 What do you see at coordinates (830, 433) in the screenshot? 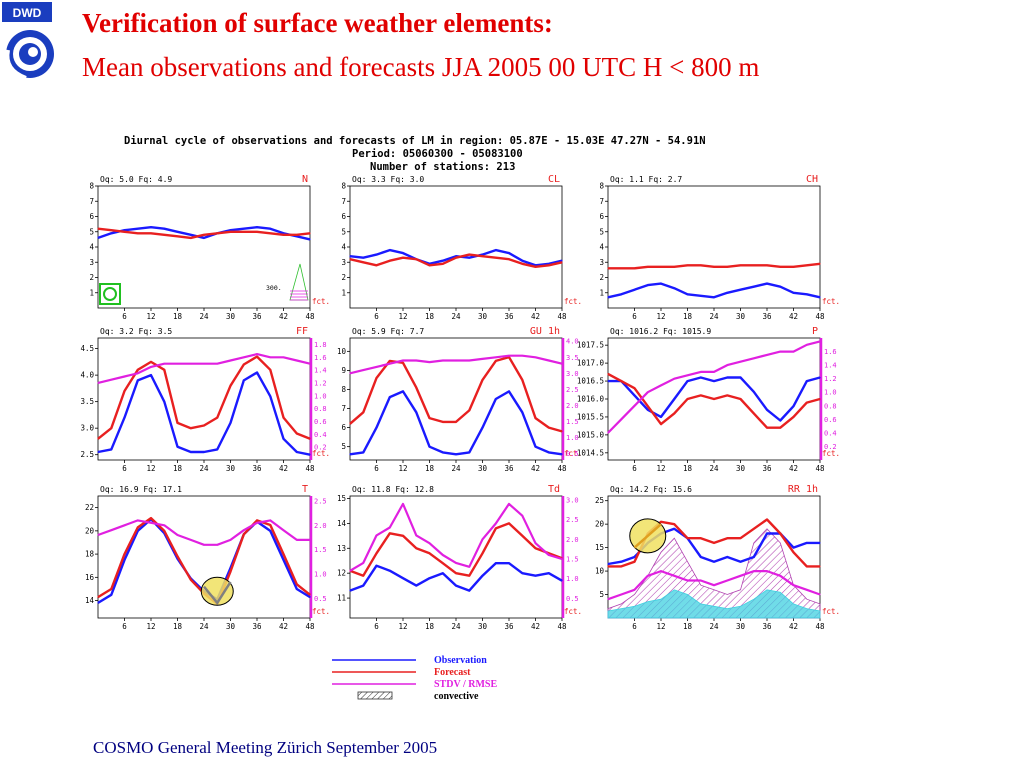
I see `y2-tick-label: 0.4` at bounding box center [830, 433].